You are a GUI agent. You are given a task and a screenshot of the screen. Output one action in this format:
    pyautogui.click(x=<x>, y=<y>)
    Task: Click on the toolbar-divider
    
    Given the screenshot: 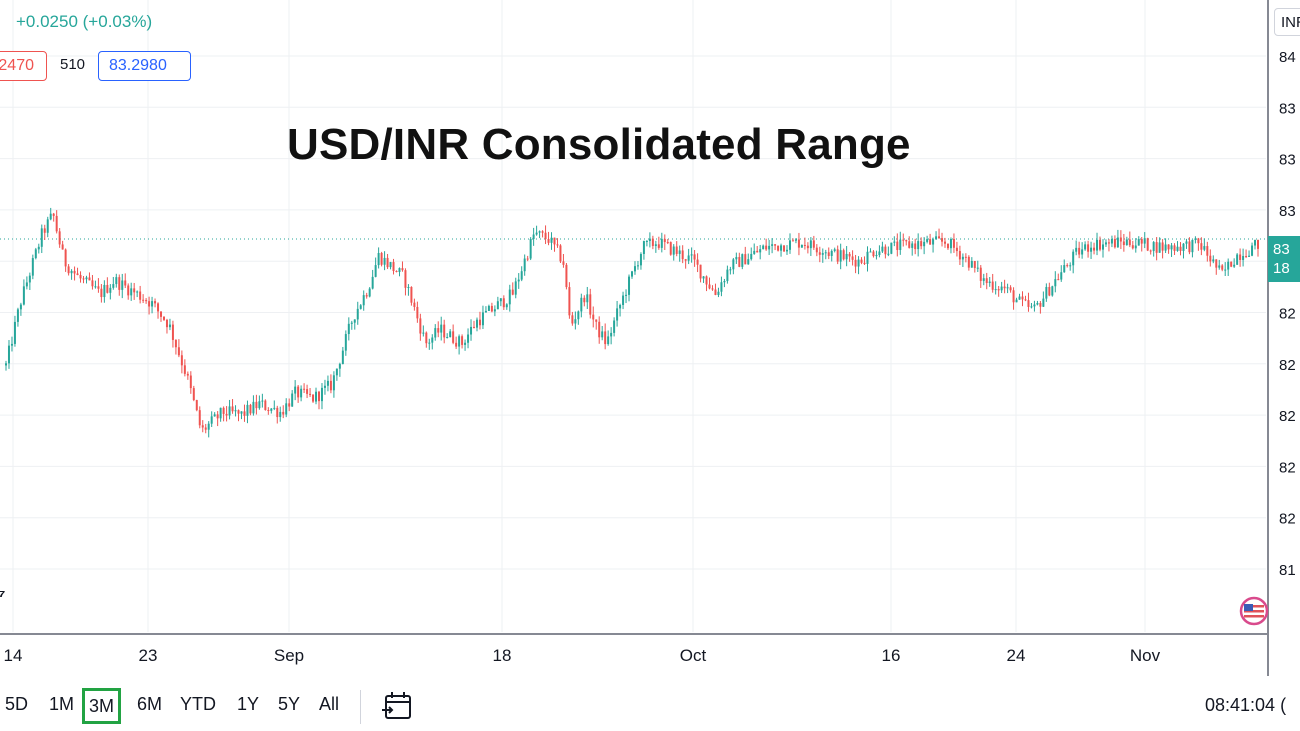 What is the action you would take?
    pyautogui.click(x=360, y=707)
    